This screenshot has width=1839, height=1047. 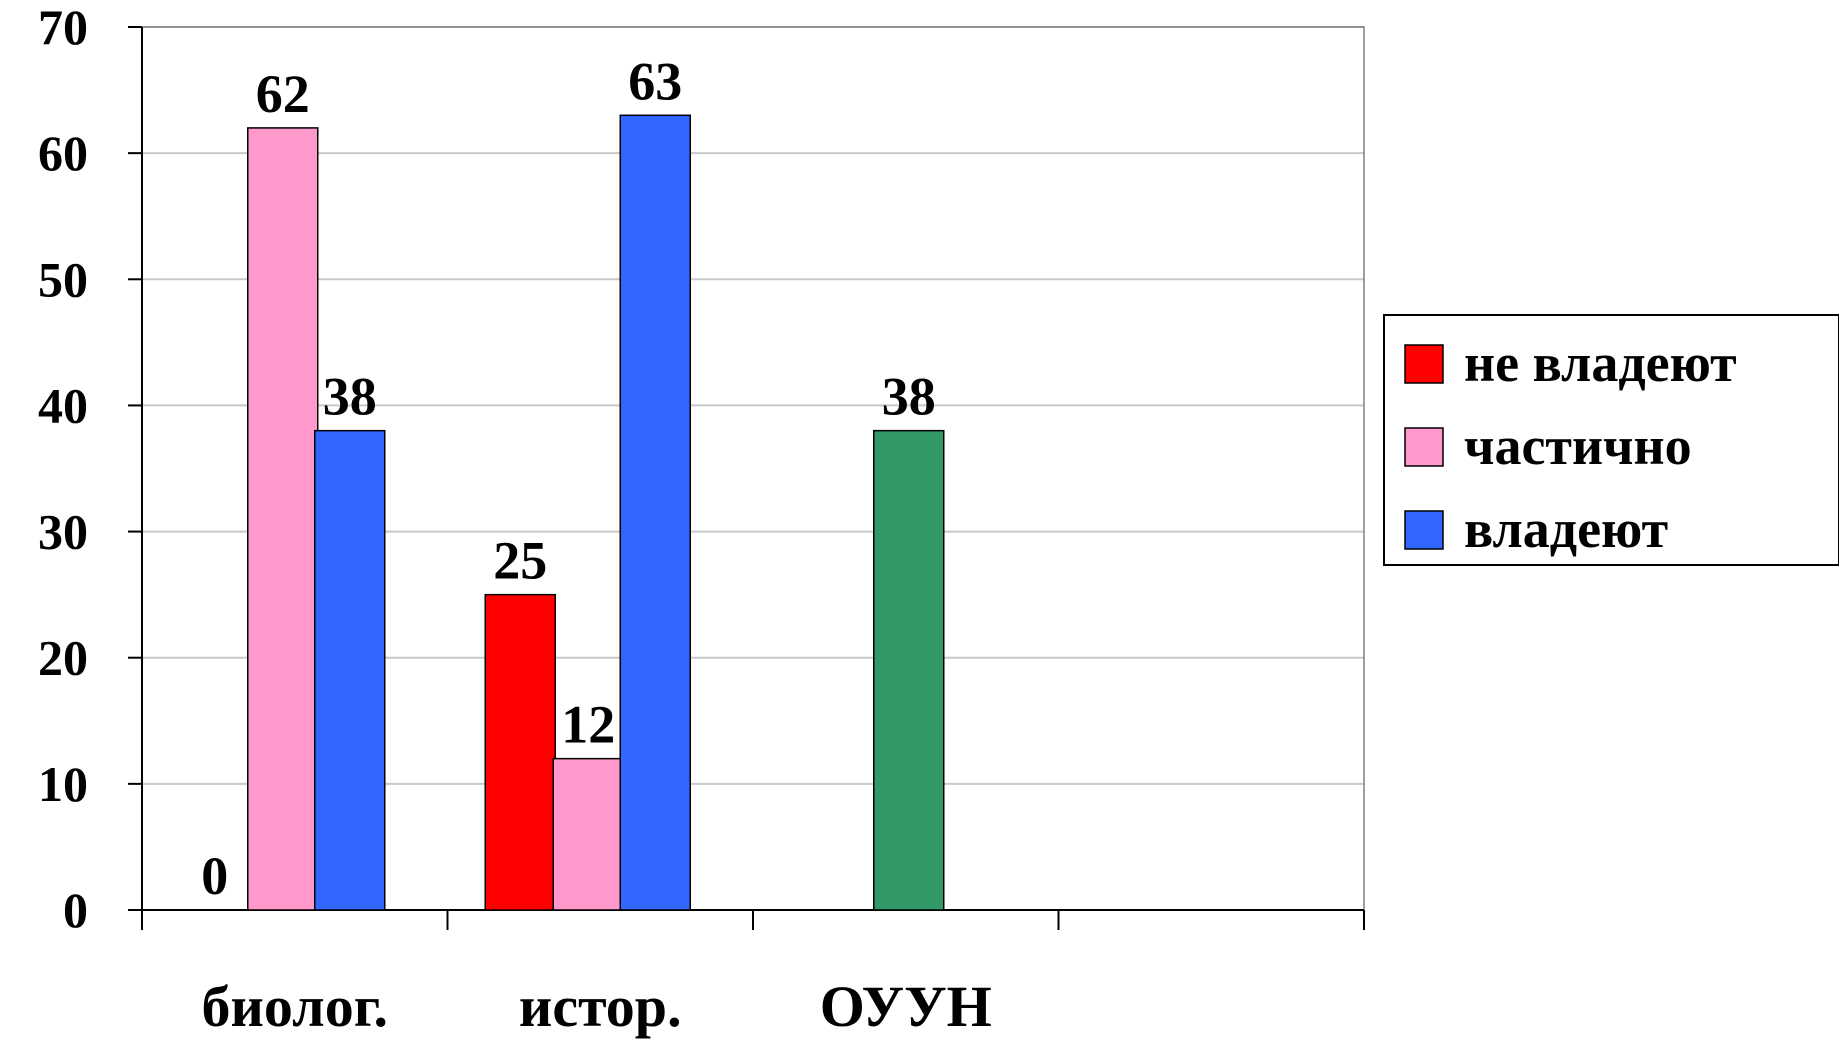 I want to click on y-tick-label: 0, so click(x=75, y=910).